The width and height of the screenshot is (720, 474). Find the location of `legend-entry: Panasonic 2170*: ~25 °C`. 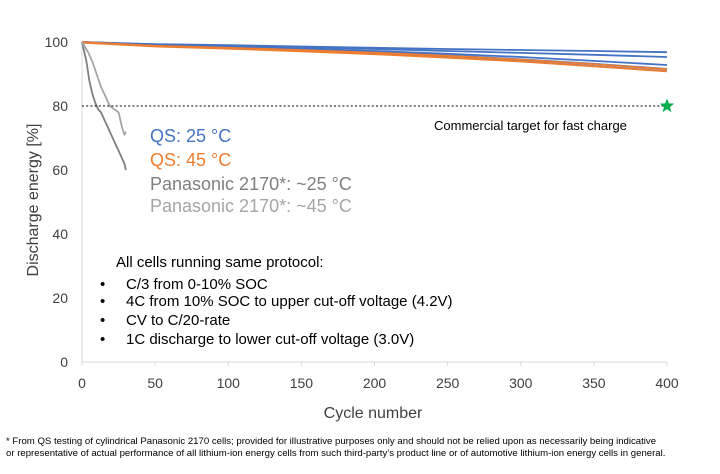

legend-entry: Panasonic 2170*: ~25 °C is located at coordinates (251, 184).